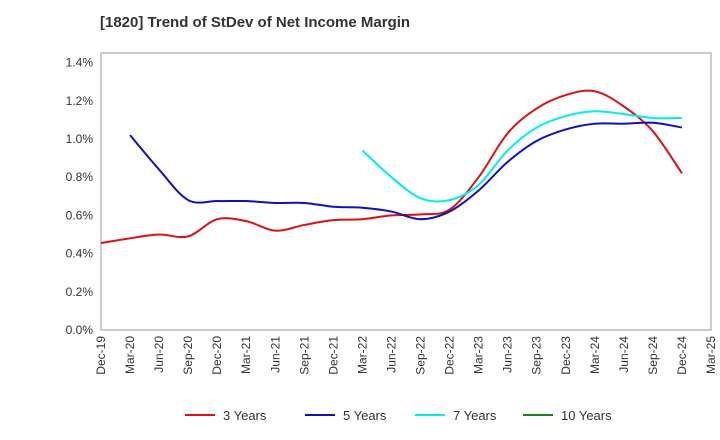  I want to click on x-tick-label: Jun-24, so click(624, 354).